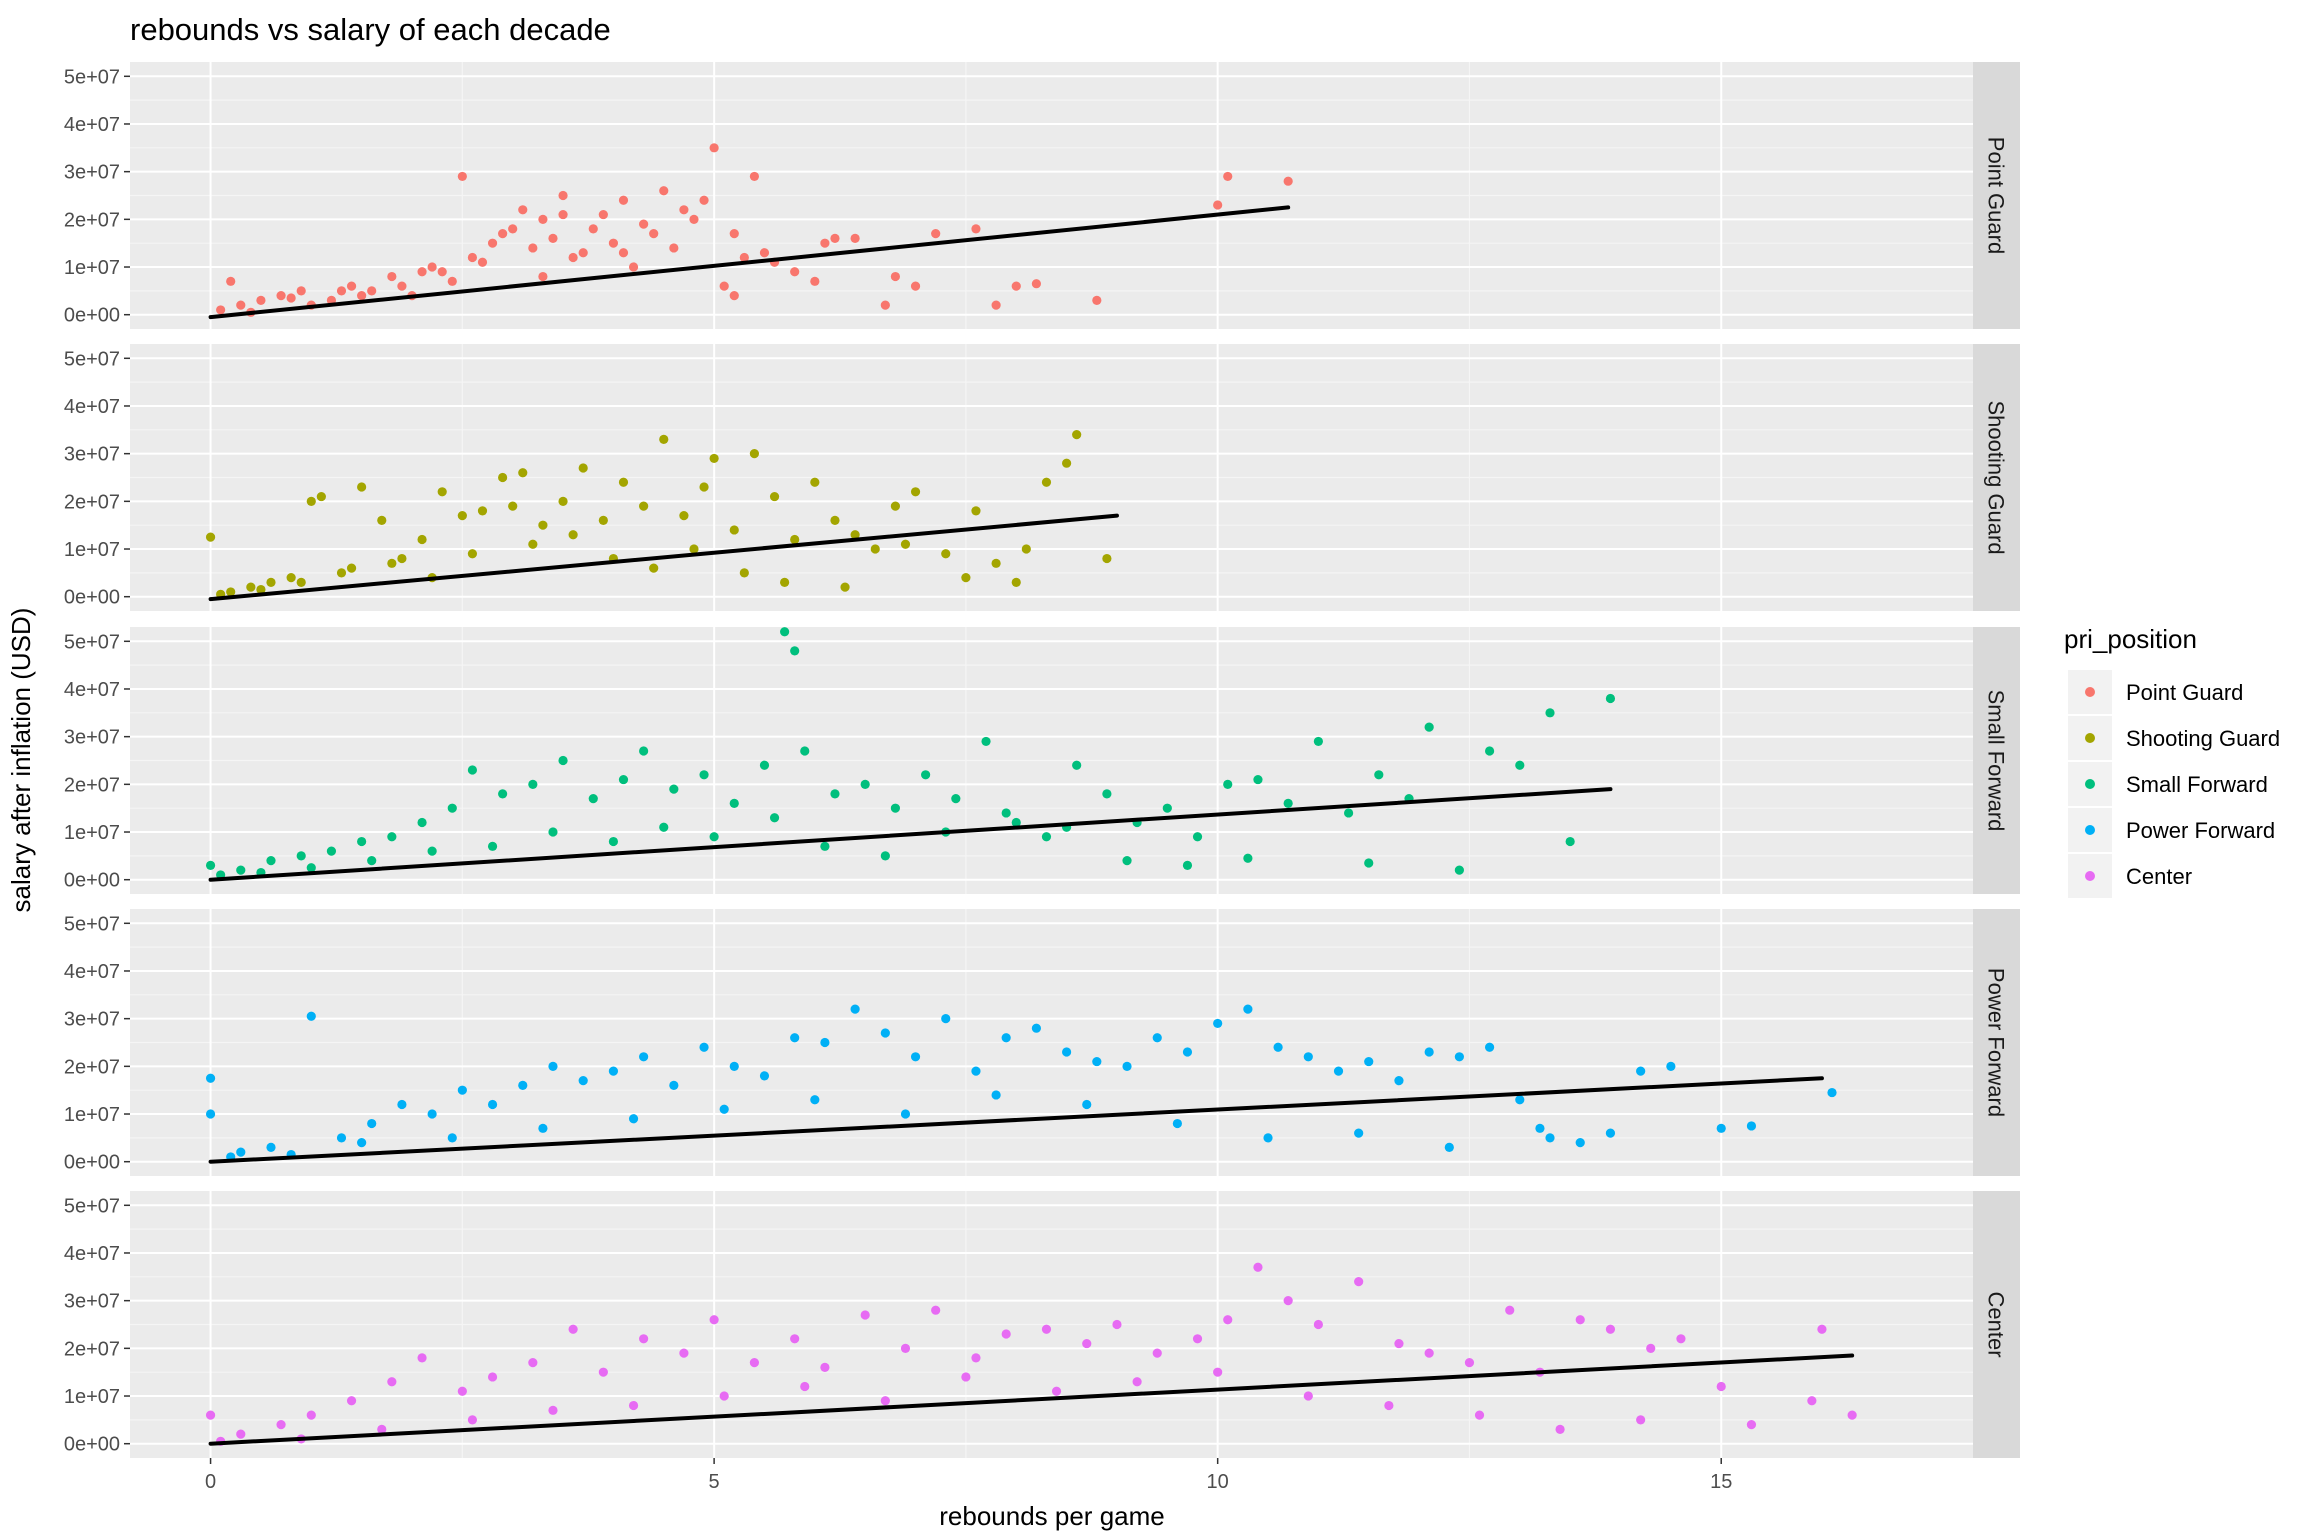  Describe the element at coordinates (2159, 876) in the screenshot. I see `legend-label: Center` at that location.